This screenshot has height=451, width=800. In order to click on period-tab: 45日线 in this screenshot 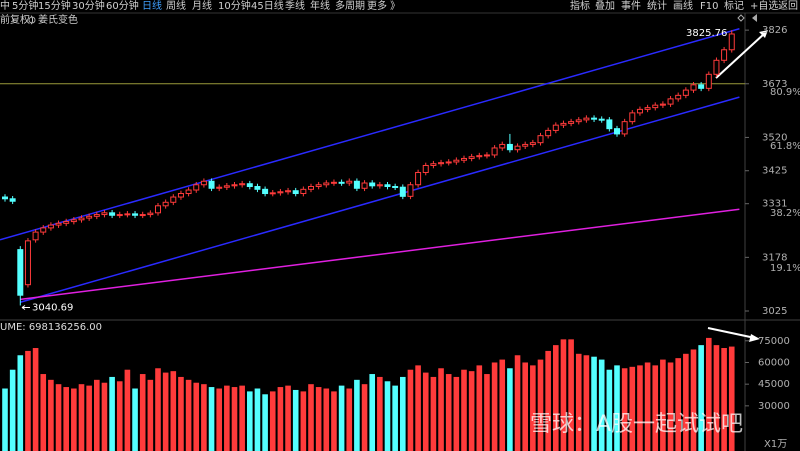, I will do `click(267, 6)`.